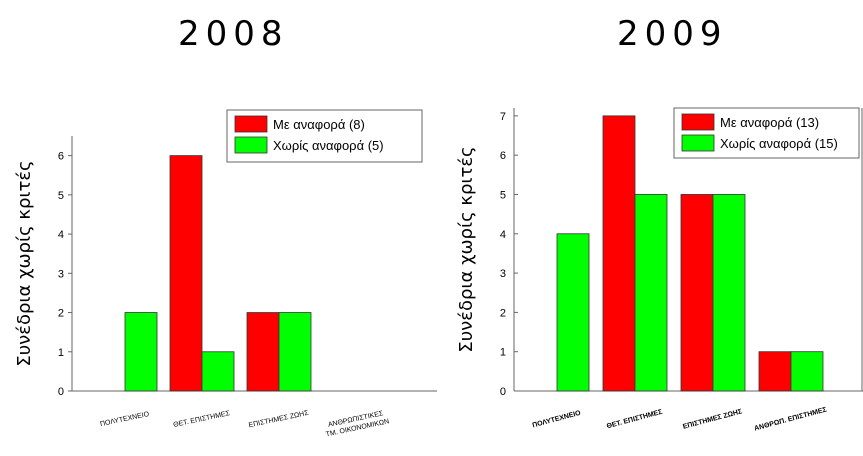 This screenshot has height=456, width=863. What do you see at coordinates (503, 117) in the screenshot?
I see `y-tick-label: 7` at bounding box center [503, 117].